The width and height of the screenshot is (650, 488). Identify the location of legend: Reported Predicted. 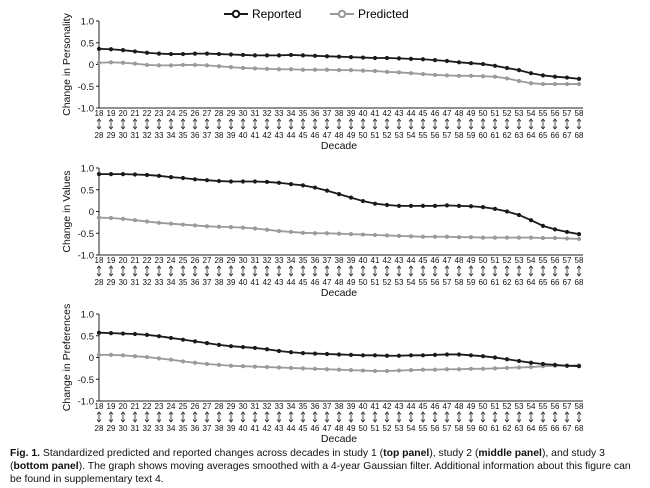
(316, 14).